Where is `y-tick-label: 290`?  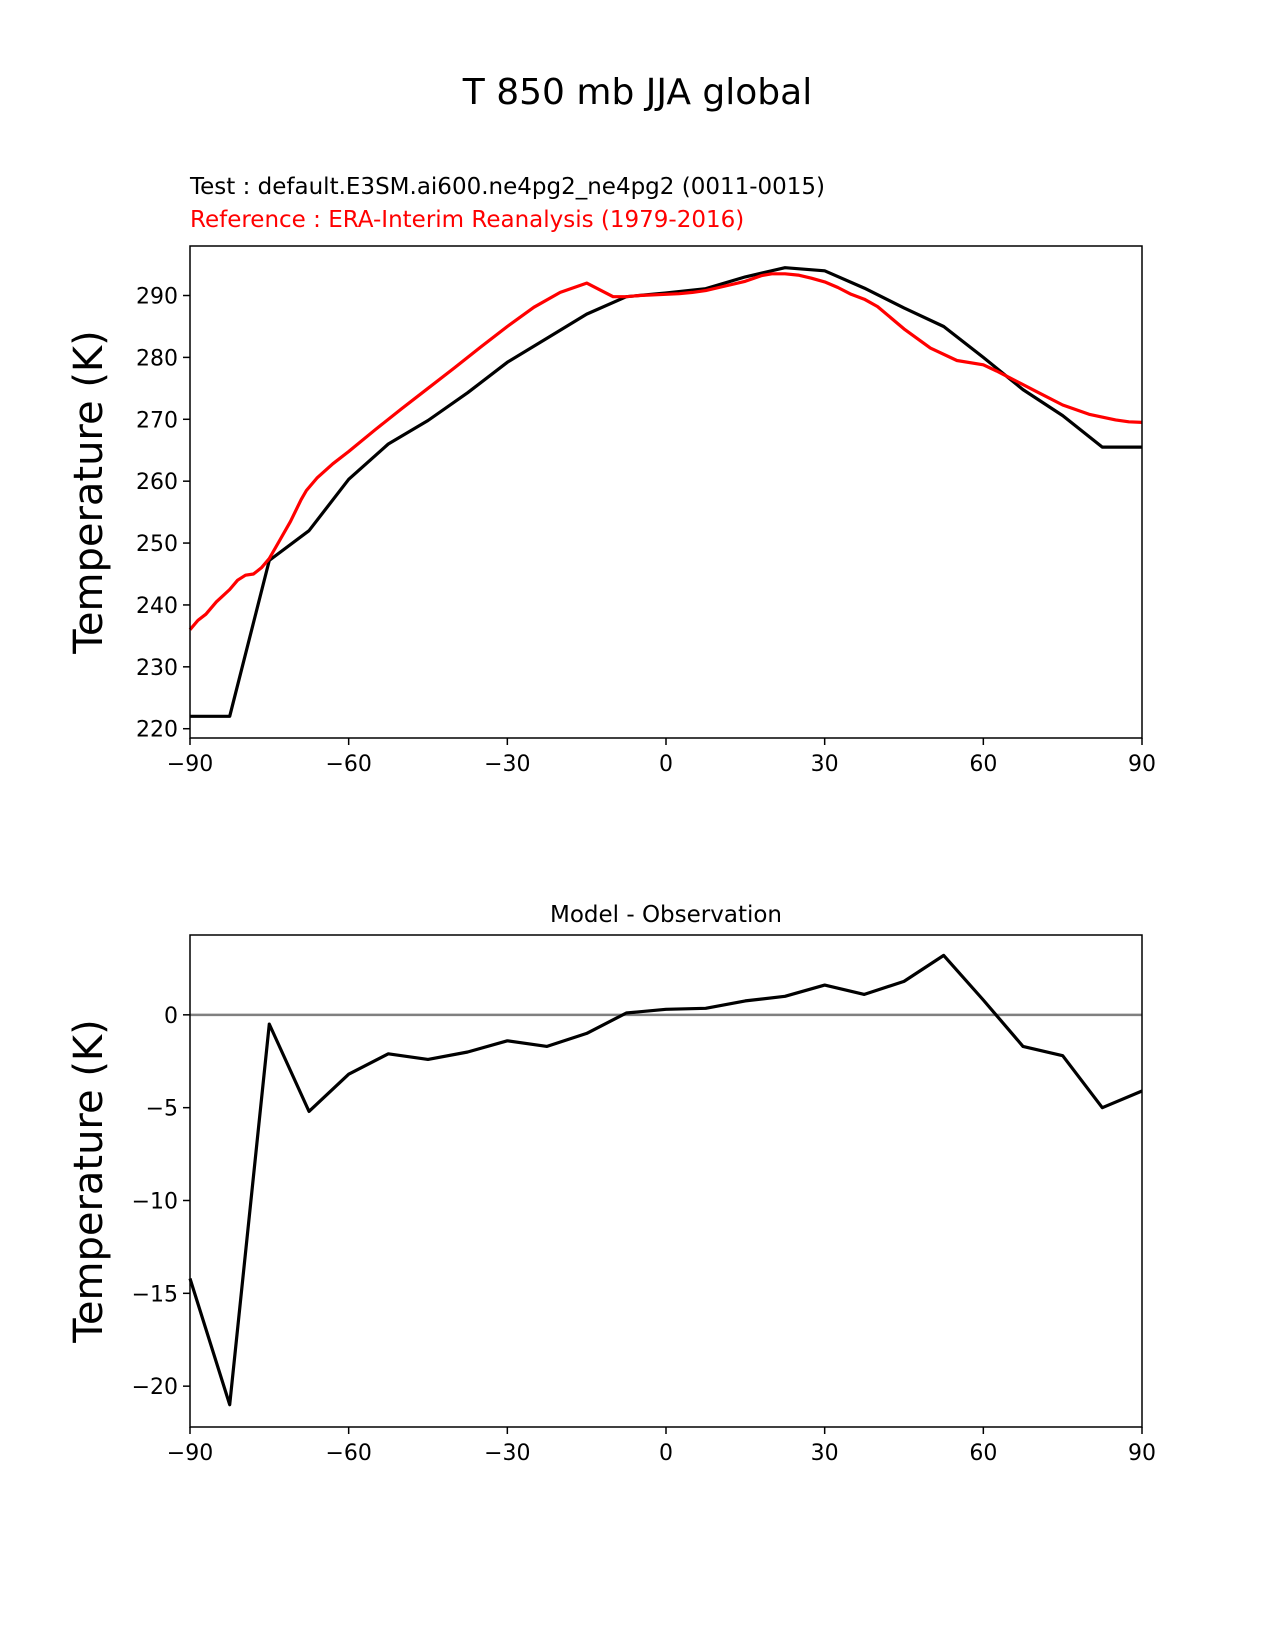
y-tick-label: 290 is located at coordinates (157, 297).